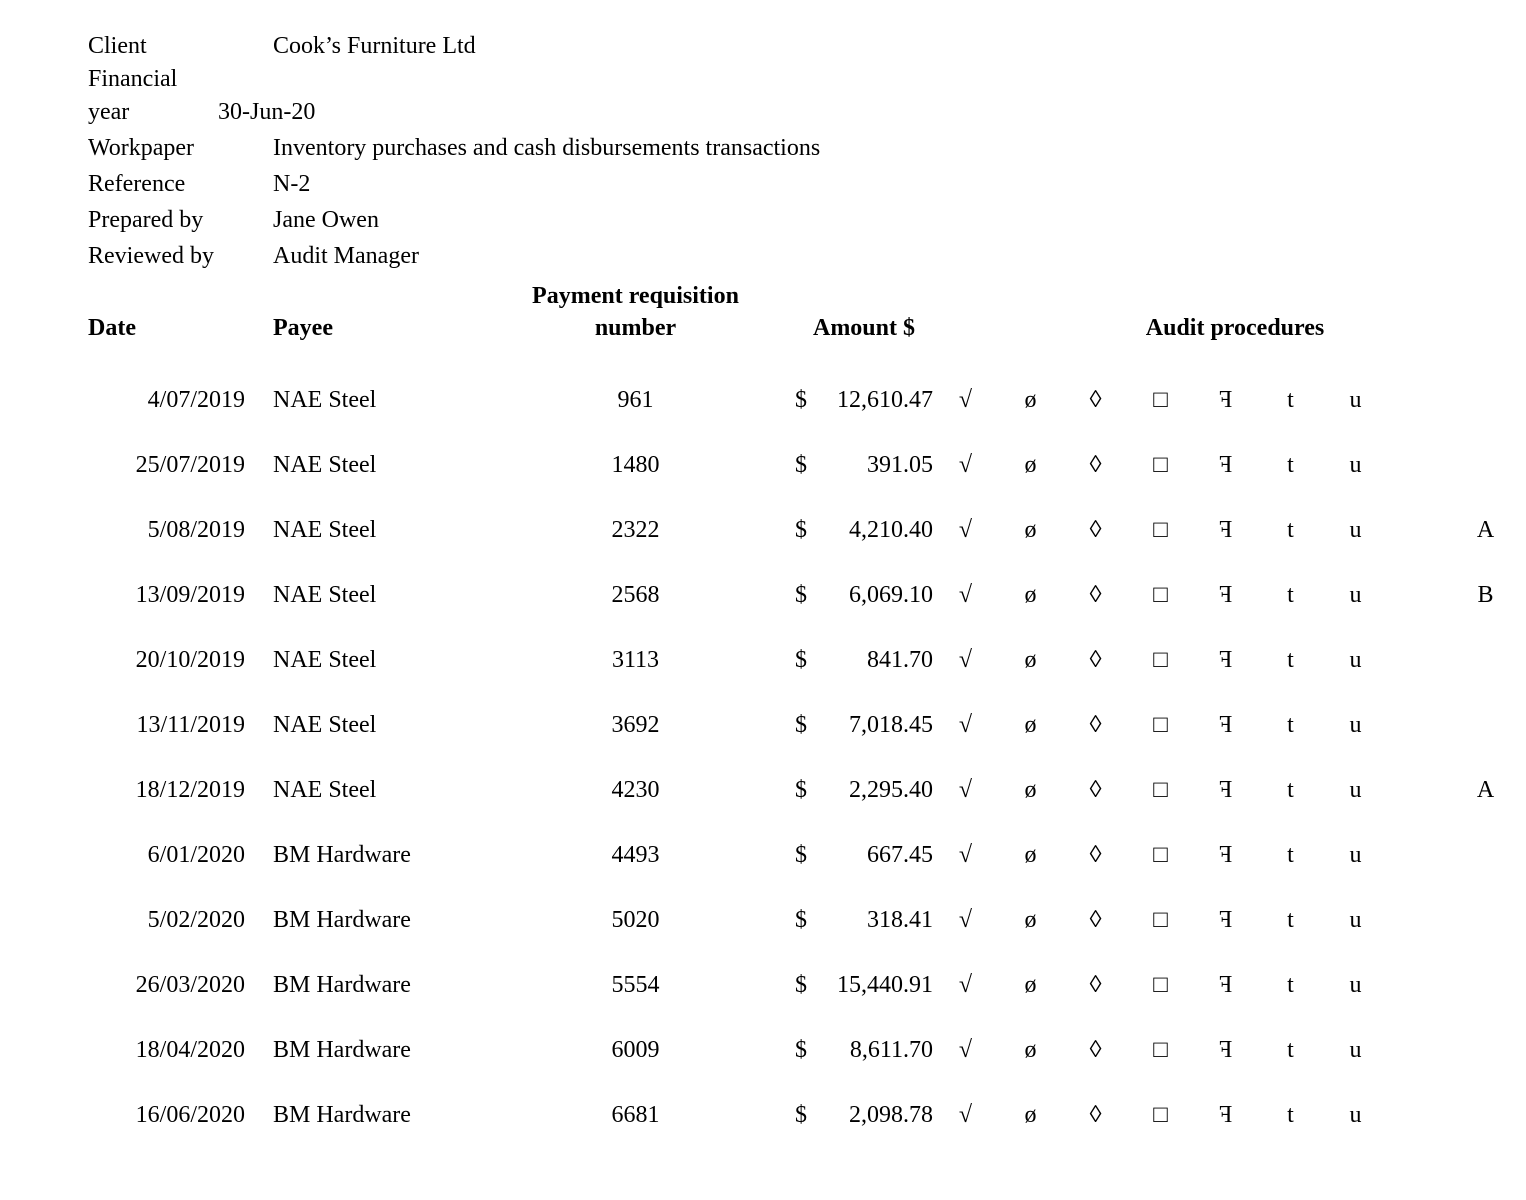 This screenshot has height=1200, width=1526. I want to click on column-header-audit-procedures-label: Audit procedures, so click(1235, 328).